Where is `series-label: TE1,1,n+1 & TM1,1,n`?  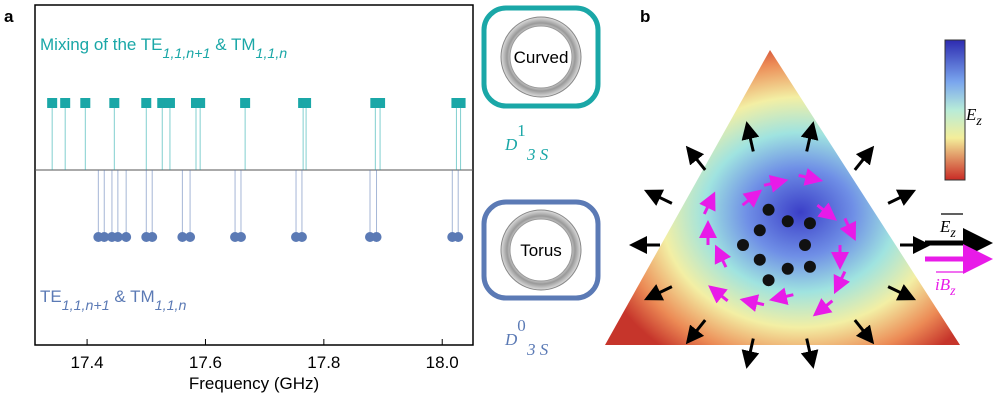
series-label: TE1,1,n+1 & TM1,1,n is located at coordinates (113, 300).